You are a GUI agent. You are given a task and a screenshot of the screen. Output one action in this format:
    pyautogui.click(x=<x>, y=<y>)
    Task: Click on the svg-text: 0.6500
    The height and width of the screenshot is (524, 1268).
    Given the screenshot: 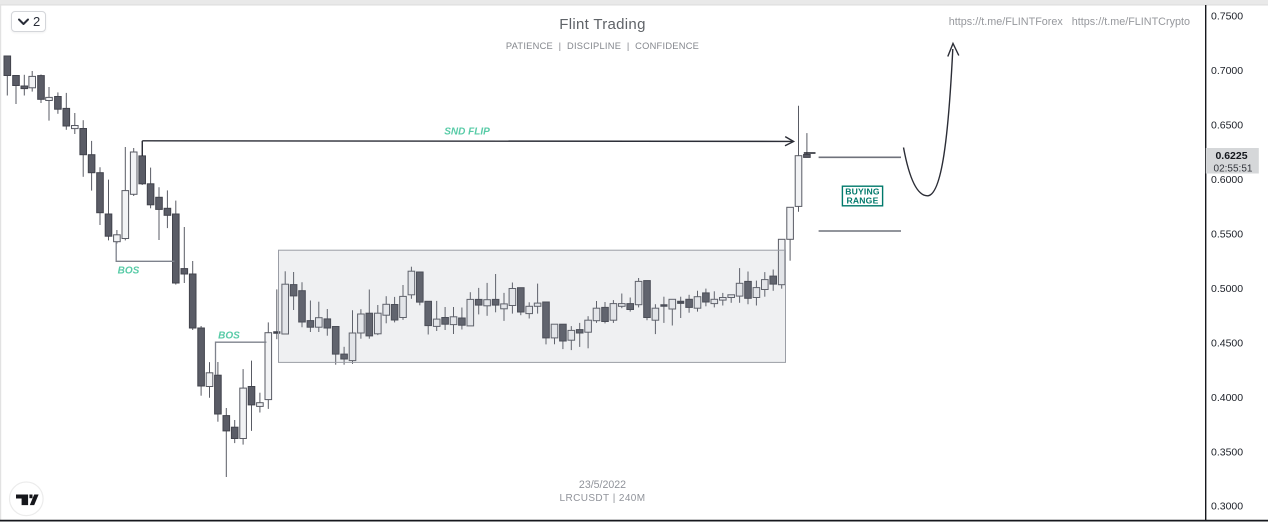 What is the action you would take?
    pyautogui.click(x=1227, y=126)
    